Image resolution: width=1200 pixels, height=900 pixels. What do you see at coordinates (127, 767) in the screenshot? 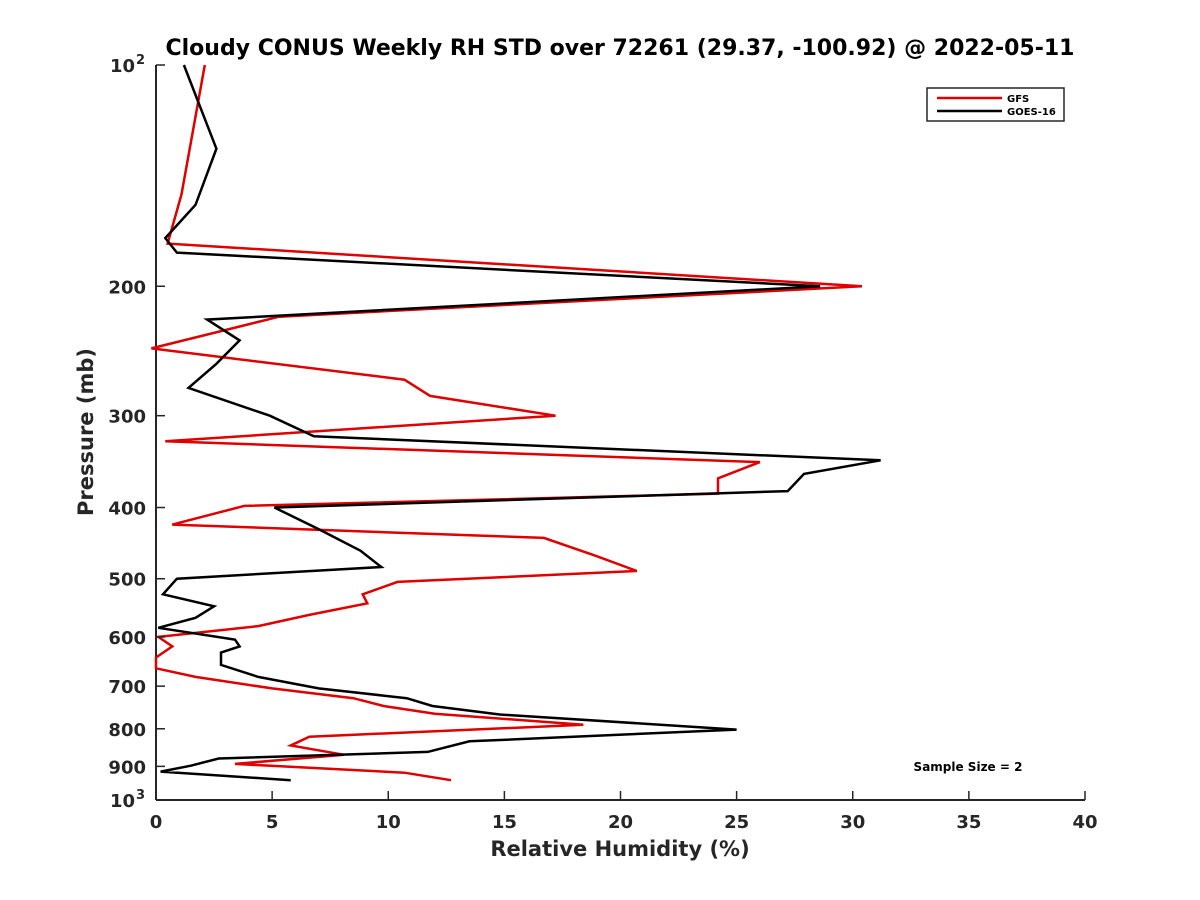
I see `y-tick-label: 900` at bounding box center [127, 767].